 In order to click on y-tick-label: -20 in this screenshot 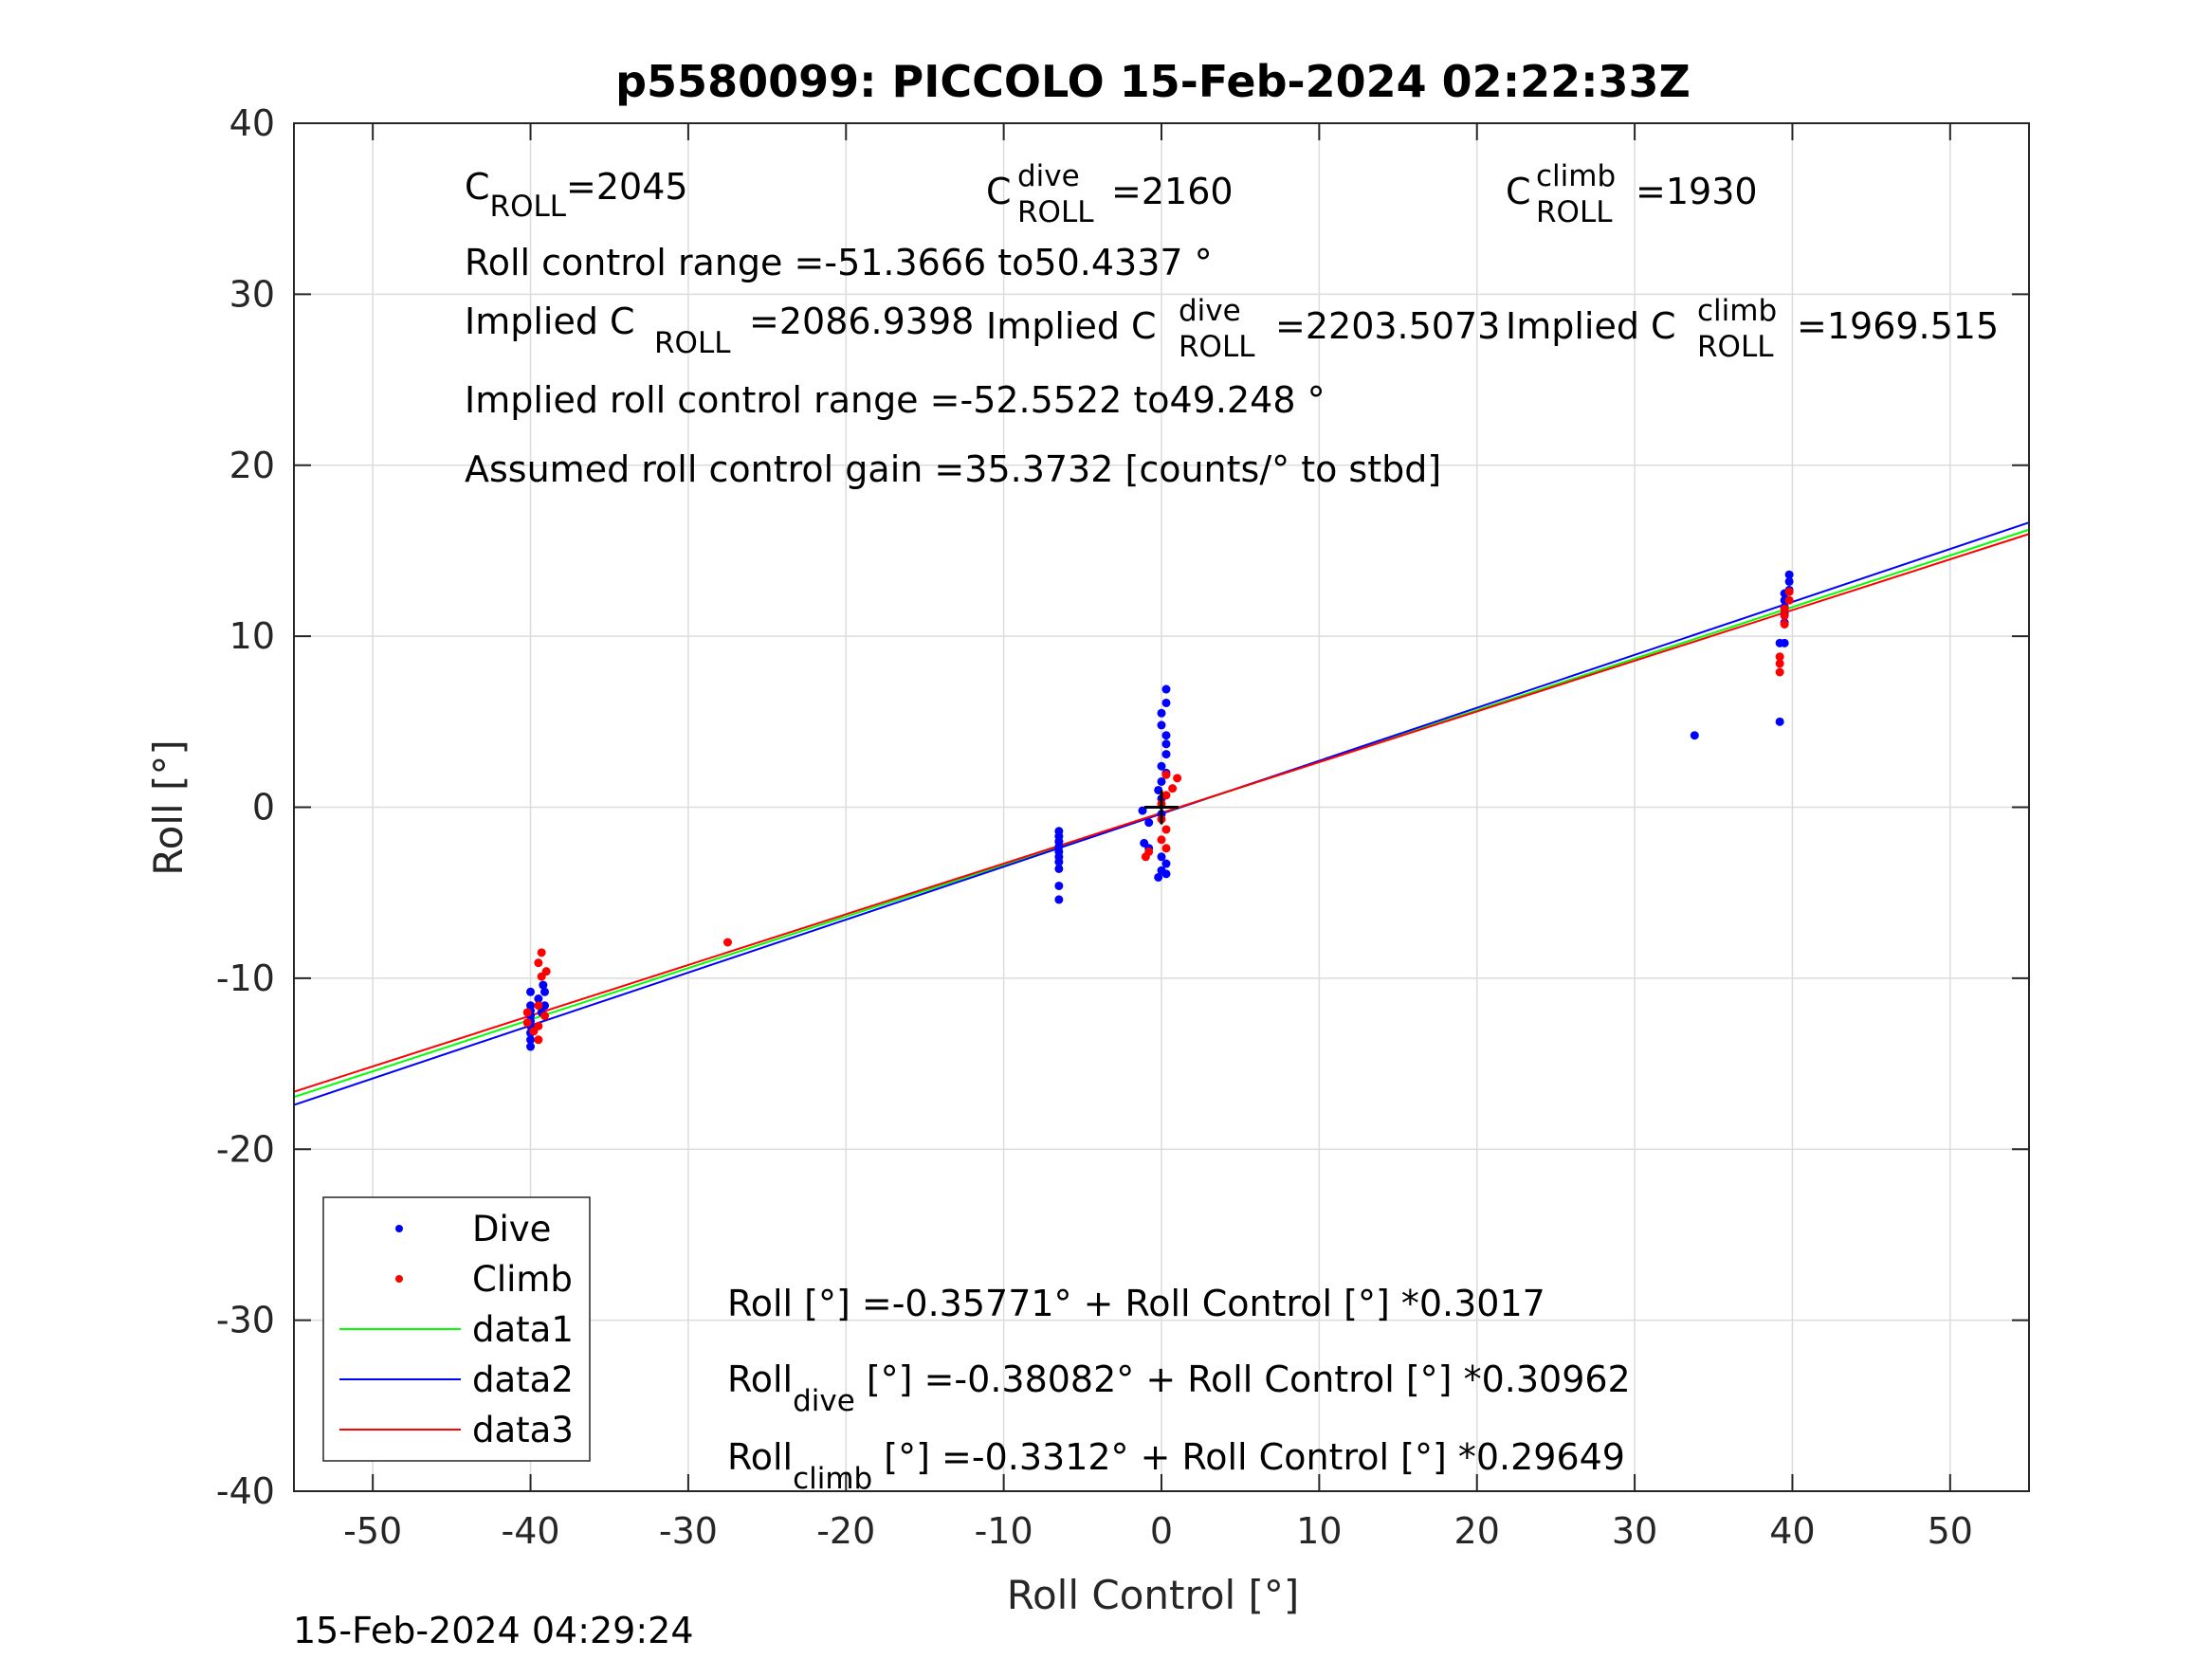, I will do `click(245, 1149)`.